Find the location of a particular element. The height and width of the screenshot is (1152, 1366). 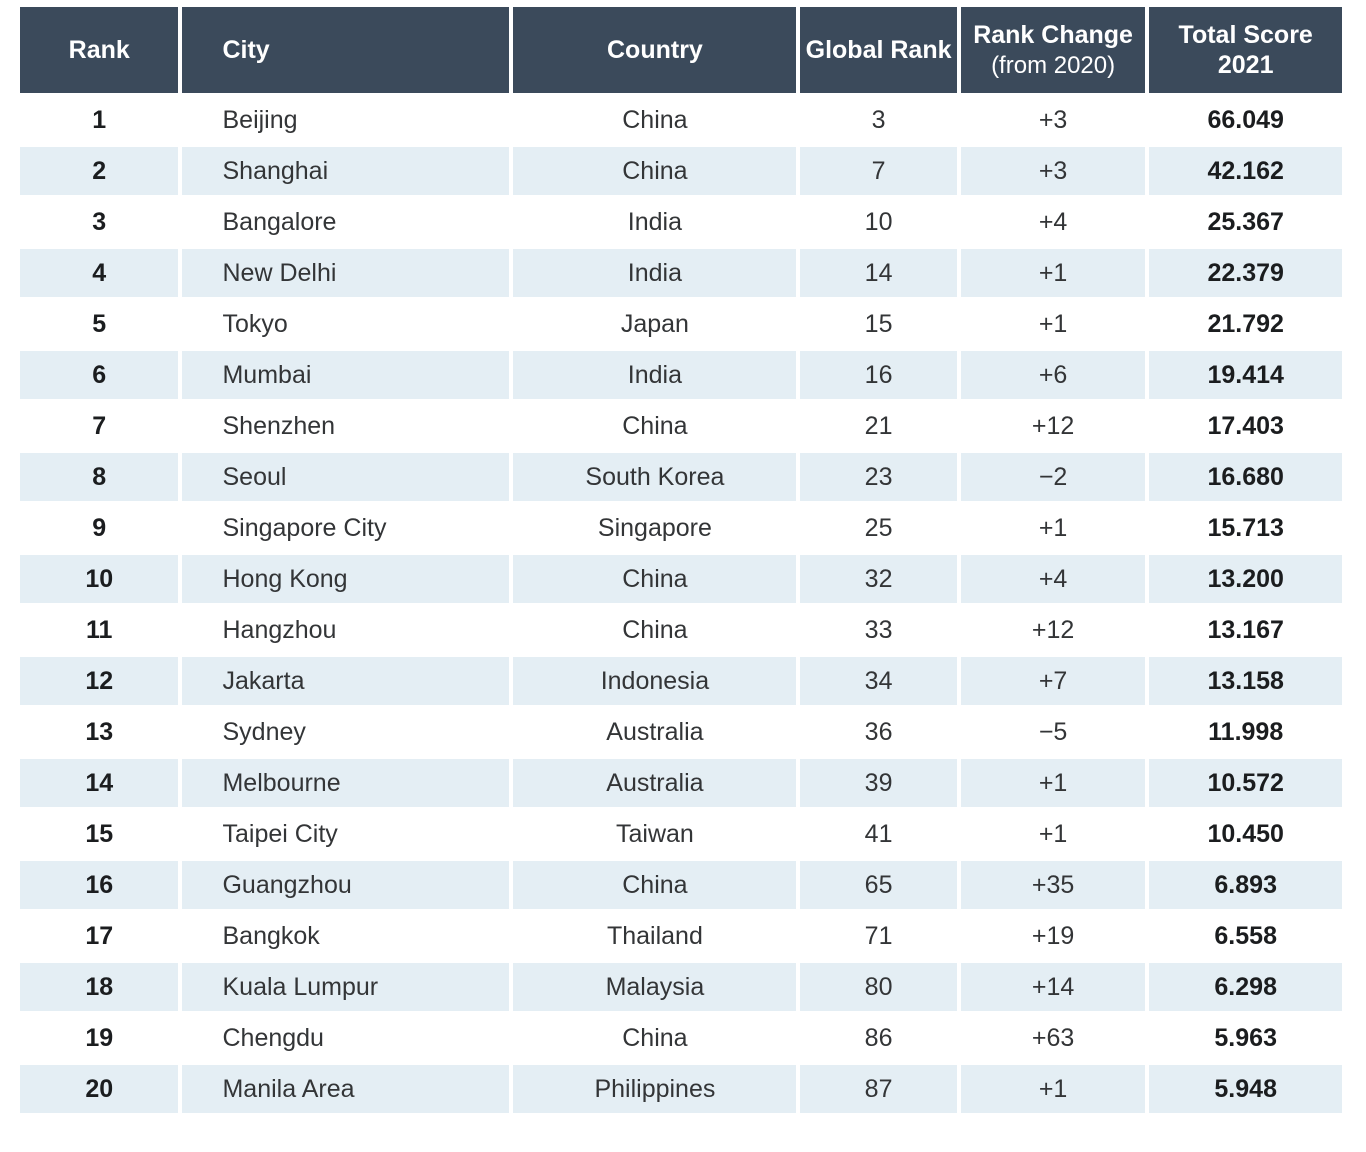

table-row: 7 Shenzhen China 21 +12 17.403 is located at coordinates (681, 426).